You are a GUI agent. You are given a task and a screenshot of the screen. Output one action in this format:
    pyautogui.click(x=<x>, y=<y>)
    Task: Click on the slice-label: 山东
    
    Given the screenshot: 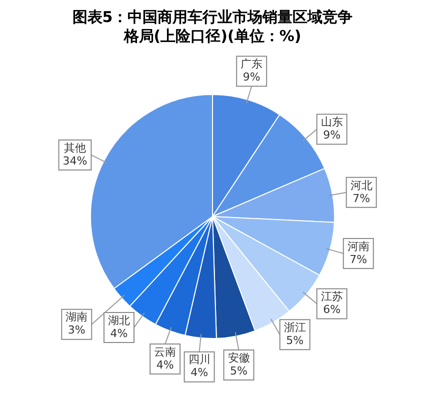 What is the action you would take?
    pyautogui.click(x=331, y=122)
    